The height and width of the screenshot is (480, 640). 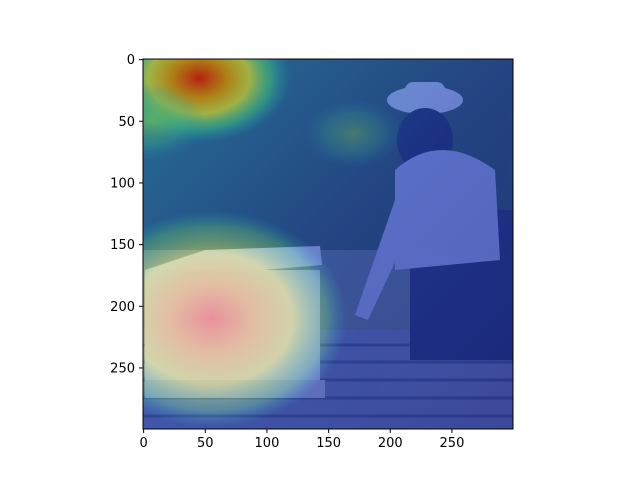 I want to click on y-tick-label: 100, so click(x=122, y=183).